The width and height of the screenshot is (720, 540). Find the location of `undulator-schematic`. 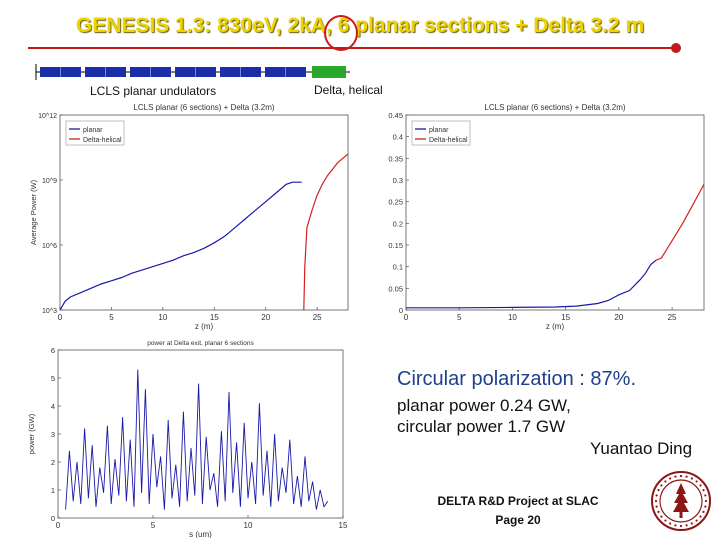

undulator-schematic is located at coordinates (192, 72).